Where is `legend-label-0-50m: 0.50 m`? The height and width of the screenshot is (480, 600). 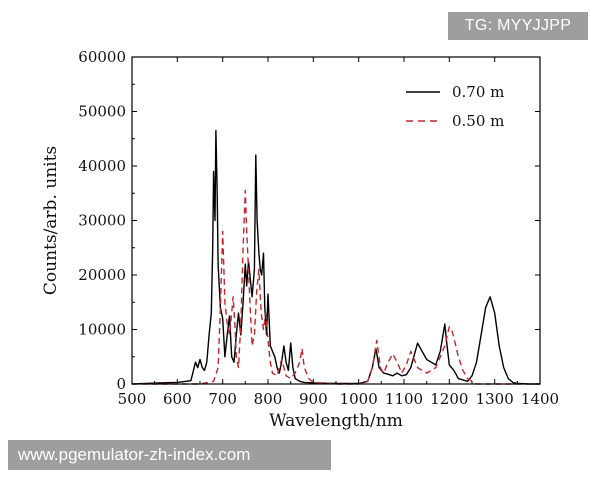
legend-label-0-50m: 0.50 m is located at coordinates (478, 121).